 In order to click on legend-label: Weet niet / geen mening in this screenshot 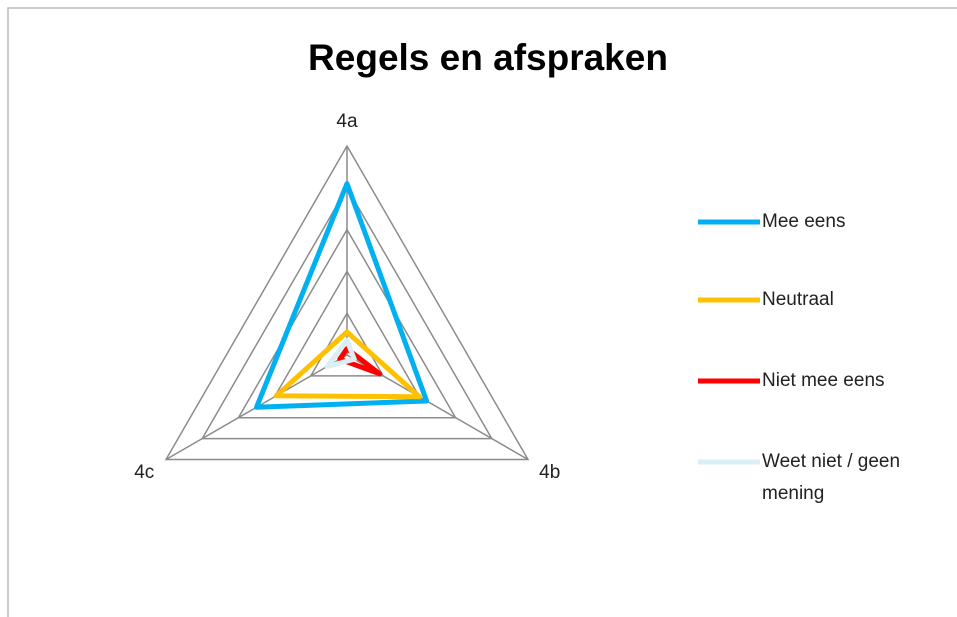, I will do `click(831, 477)`.